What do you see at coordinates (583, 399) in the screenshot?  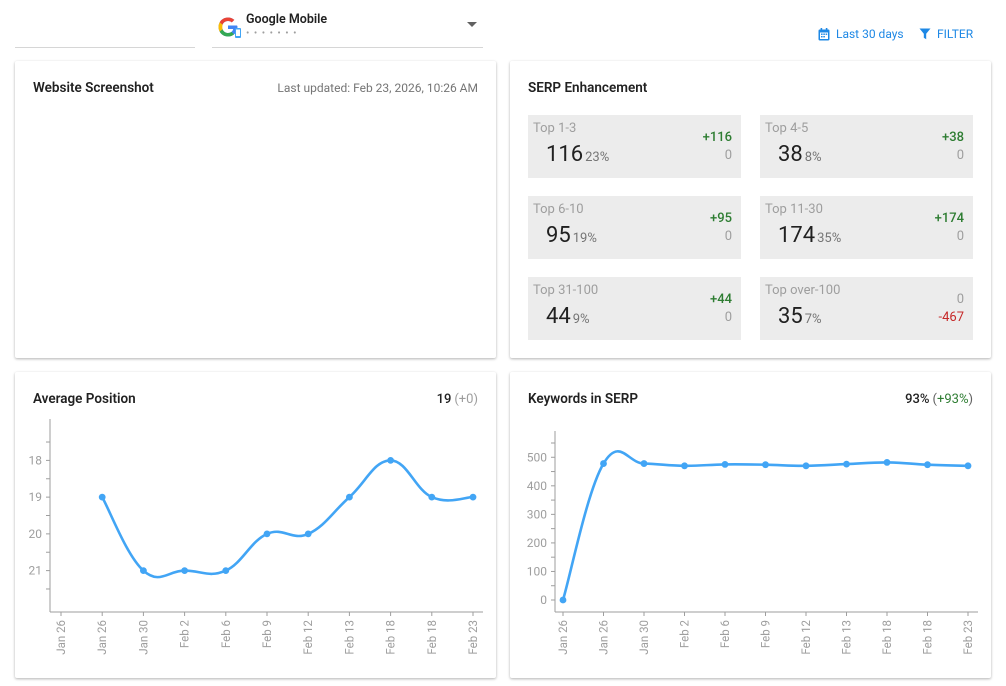 I see `card-title: Keywords in SERP` at bounding box center [583, 399].